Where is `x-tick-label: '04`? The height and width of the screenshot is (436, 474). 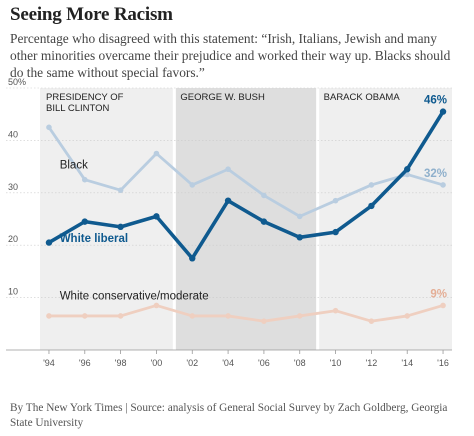 x-tick-label: '04 is located at coordinates (228, 363).